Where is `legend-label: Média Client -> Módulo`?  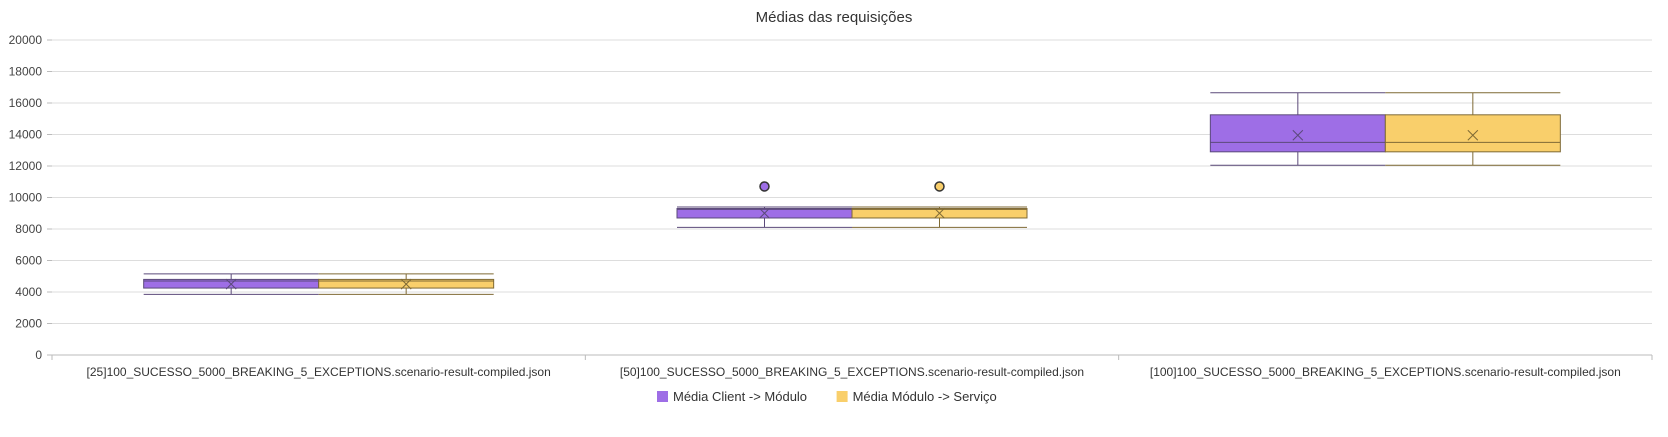 legend-label: Média Client -> Módulo is located at coordinates (740, 396).